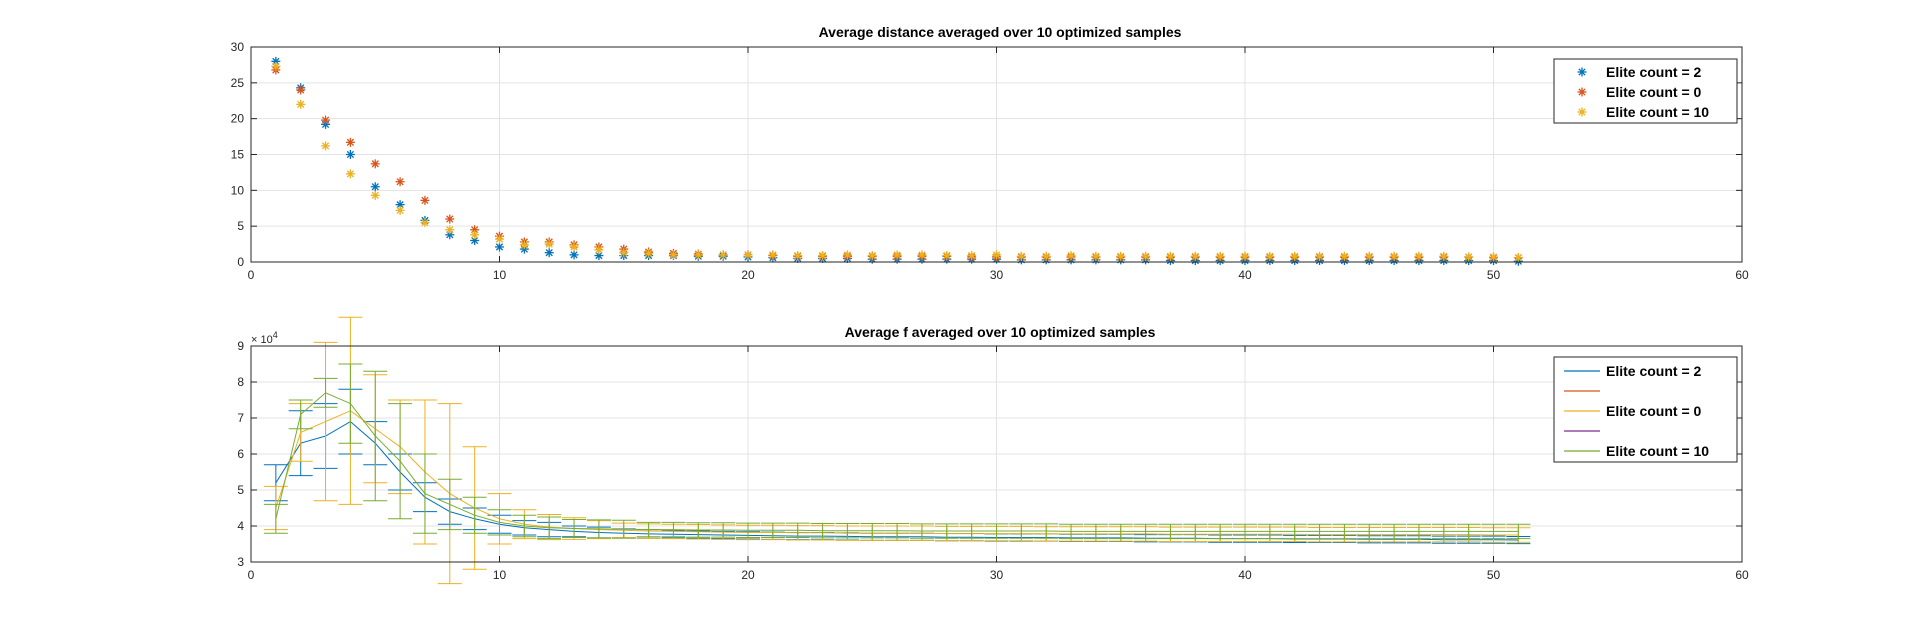 The width and height of the screenshot is (1920, 631). What do you see at coordinates (238, 83) in the screenshot?
I see `y-tick-label: 25` at bounding box center [238, 83].